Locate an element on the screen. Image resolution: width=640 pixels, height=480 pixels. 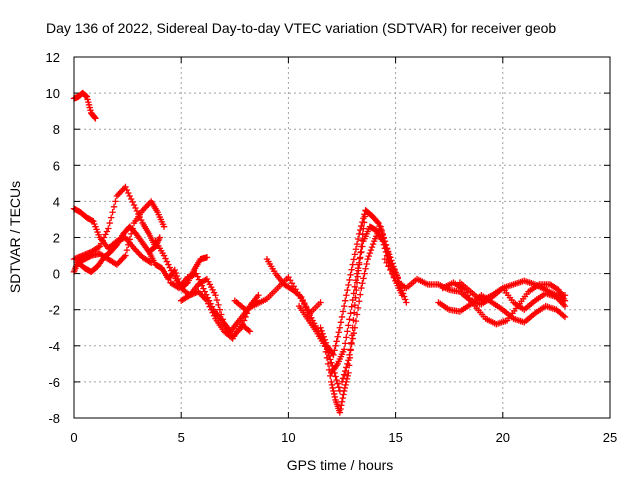
y-tick-label: 12 is located at coordinates (53, 57).